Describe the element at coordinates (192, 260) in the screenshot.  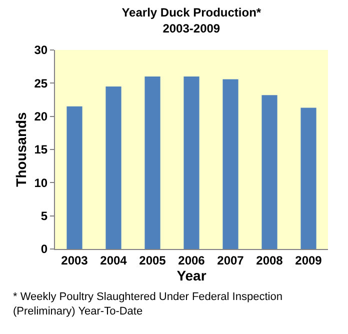
I see `x-tick-label: 2006` at that location.